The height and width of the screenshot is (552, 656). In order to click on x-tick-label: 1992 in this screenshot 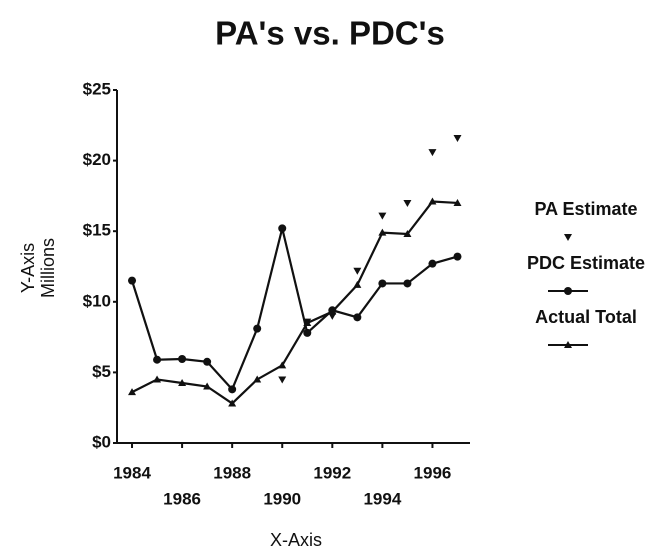, I will do `click(332, 472)`.